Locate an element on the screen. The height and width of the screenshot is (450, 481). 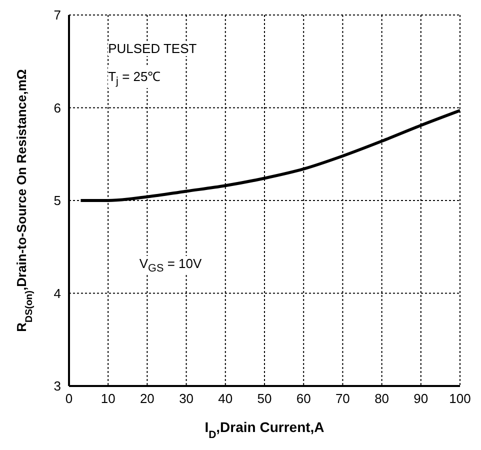
x-tick-label: 40 is located at coordinates (225, 398).